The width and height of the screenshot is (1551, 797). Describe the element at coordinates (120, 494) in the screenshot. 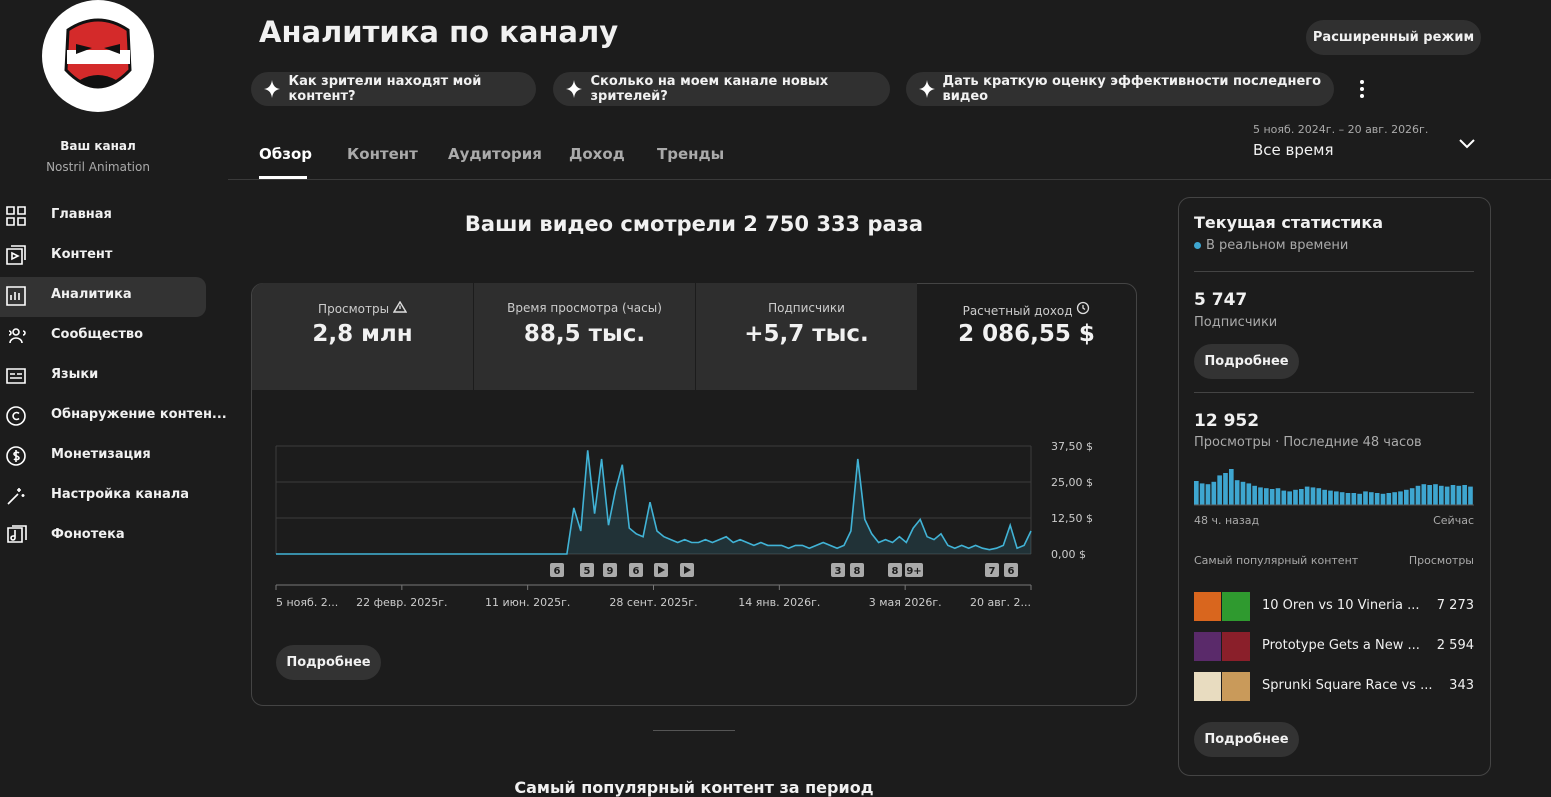

I see `nav-item: Настройка канала` at that location.